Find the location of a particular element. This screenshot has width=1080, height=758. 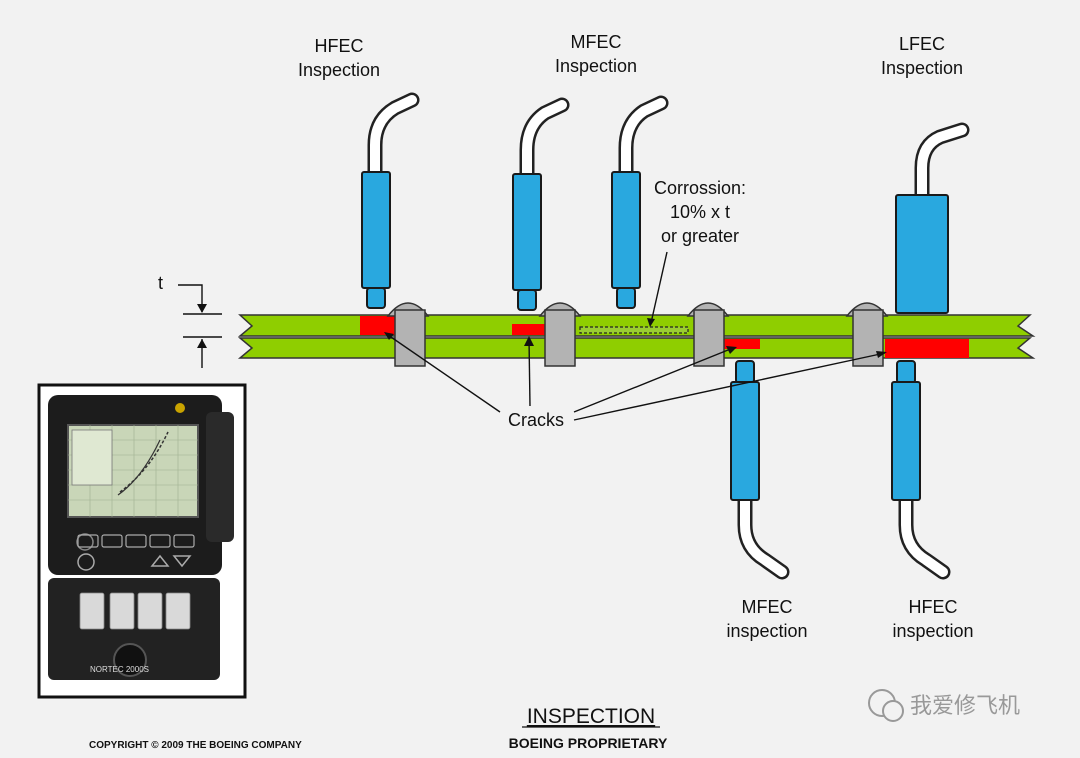

footer-proprietary: BOEING PROPRIETARY is located at coordinates (588, 743).